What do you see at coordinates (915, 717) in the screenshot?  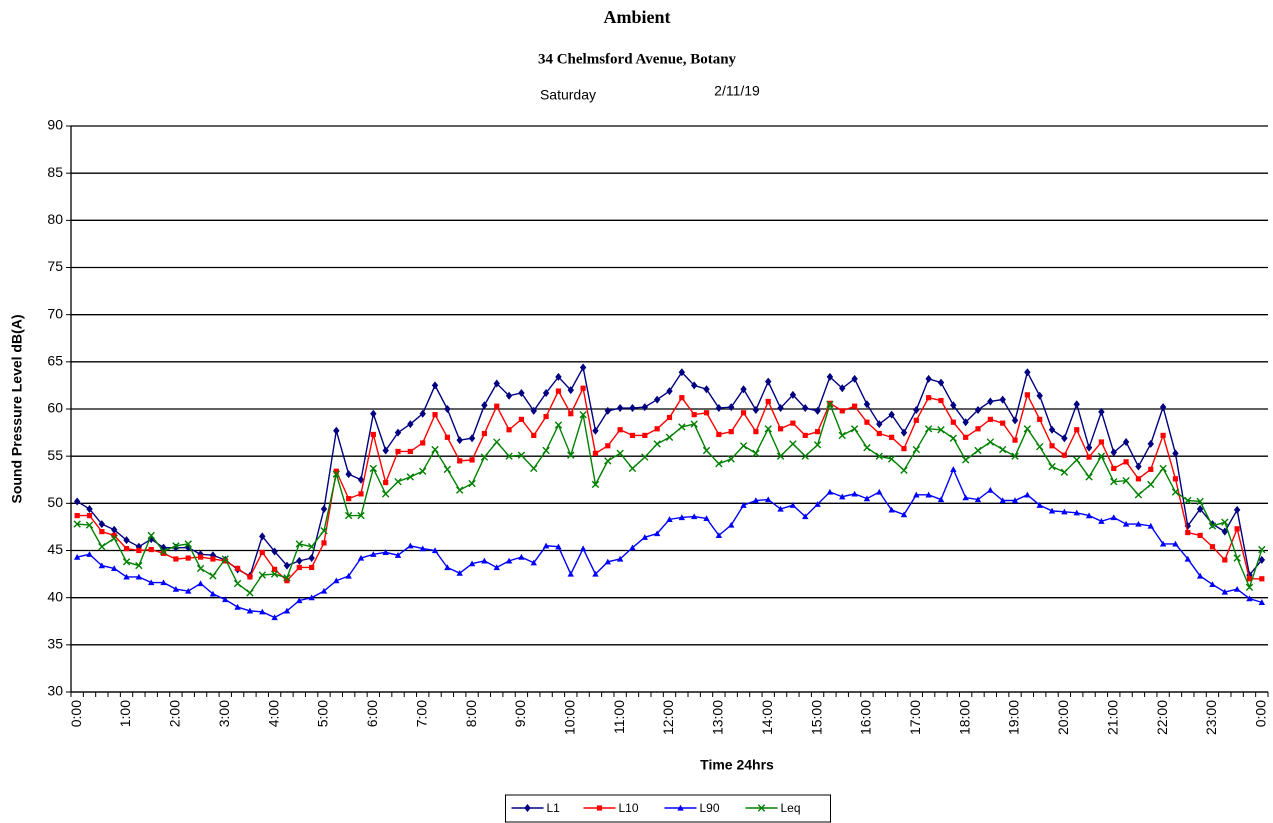 I see `x-tick-label: 17:00` at bounding box center [915, 717].